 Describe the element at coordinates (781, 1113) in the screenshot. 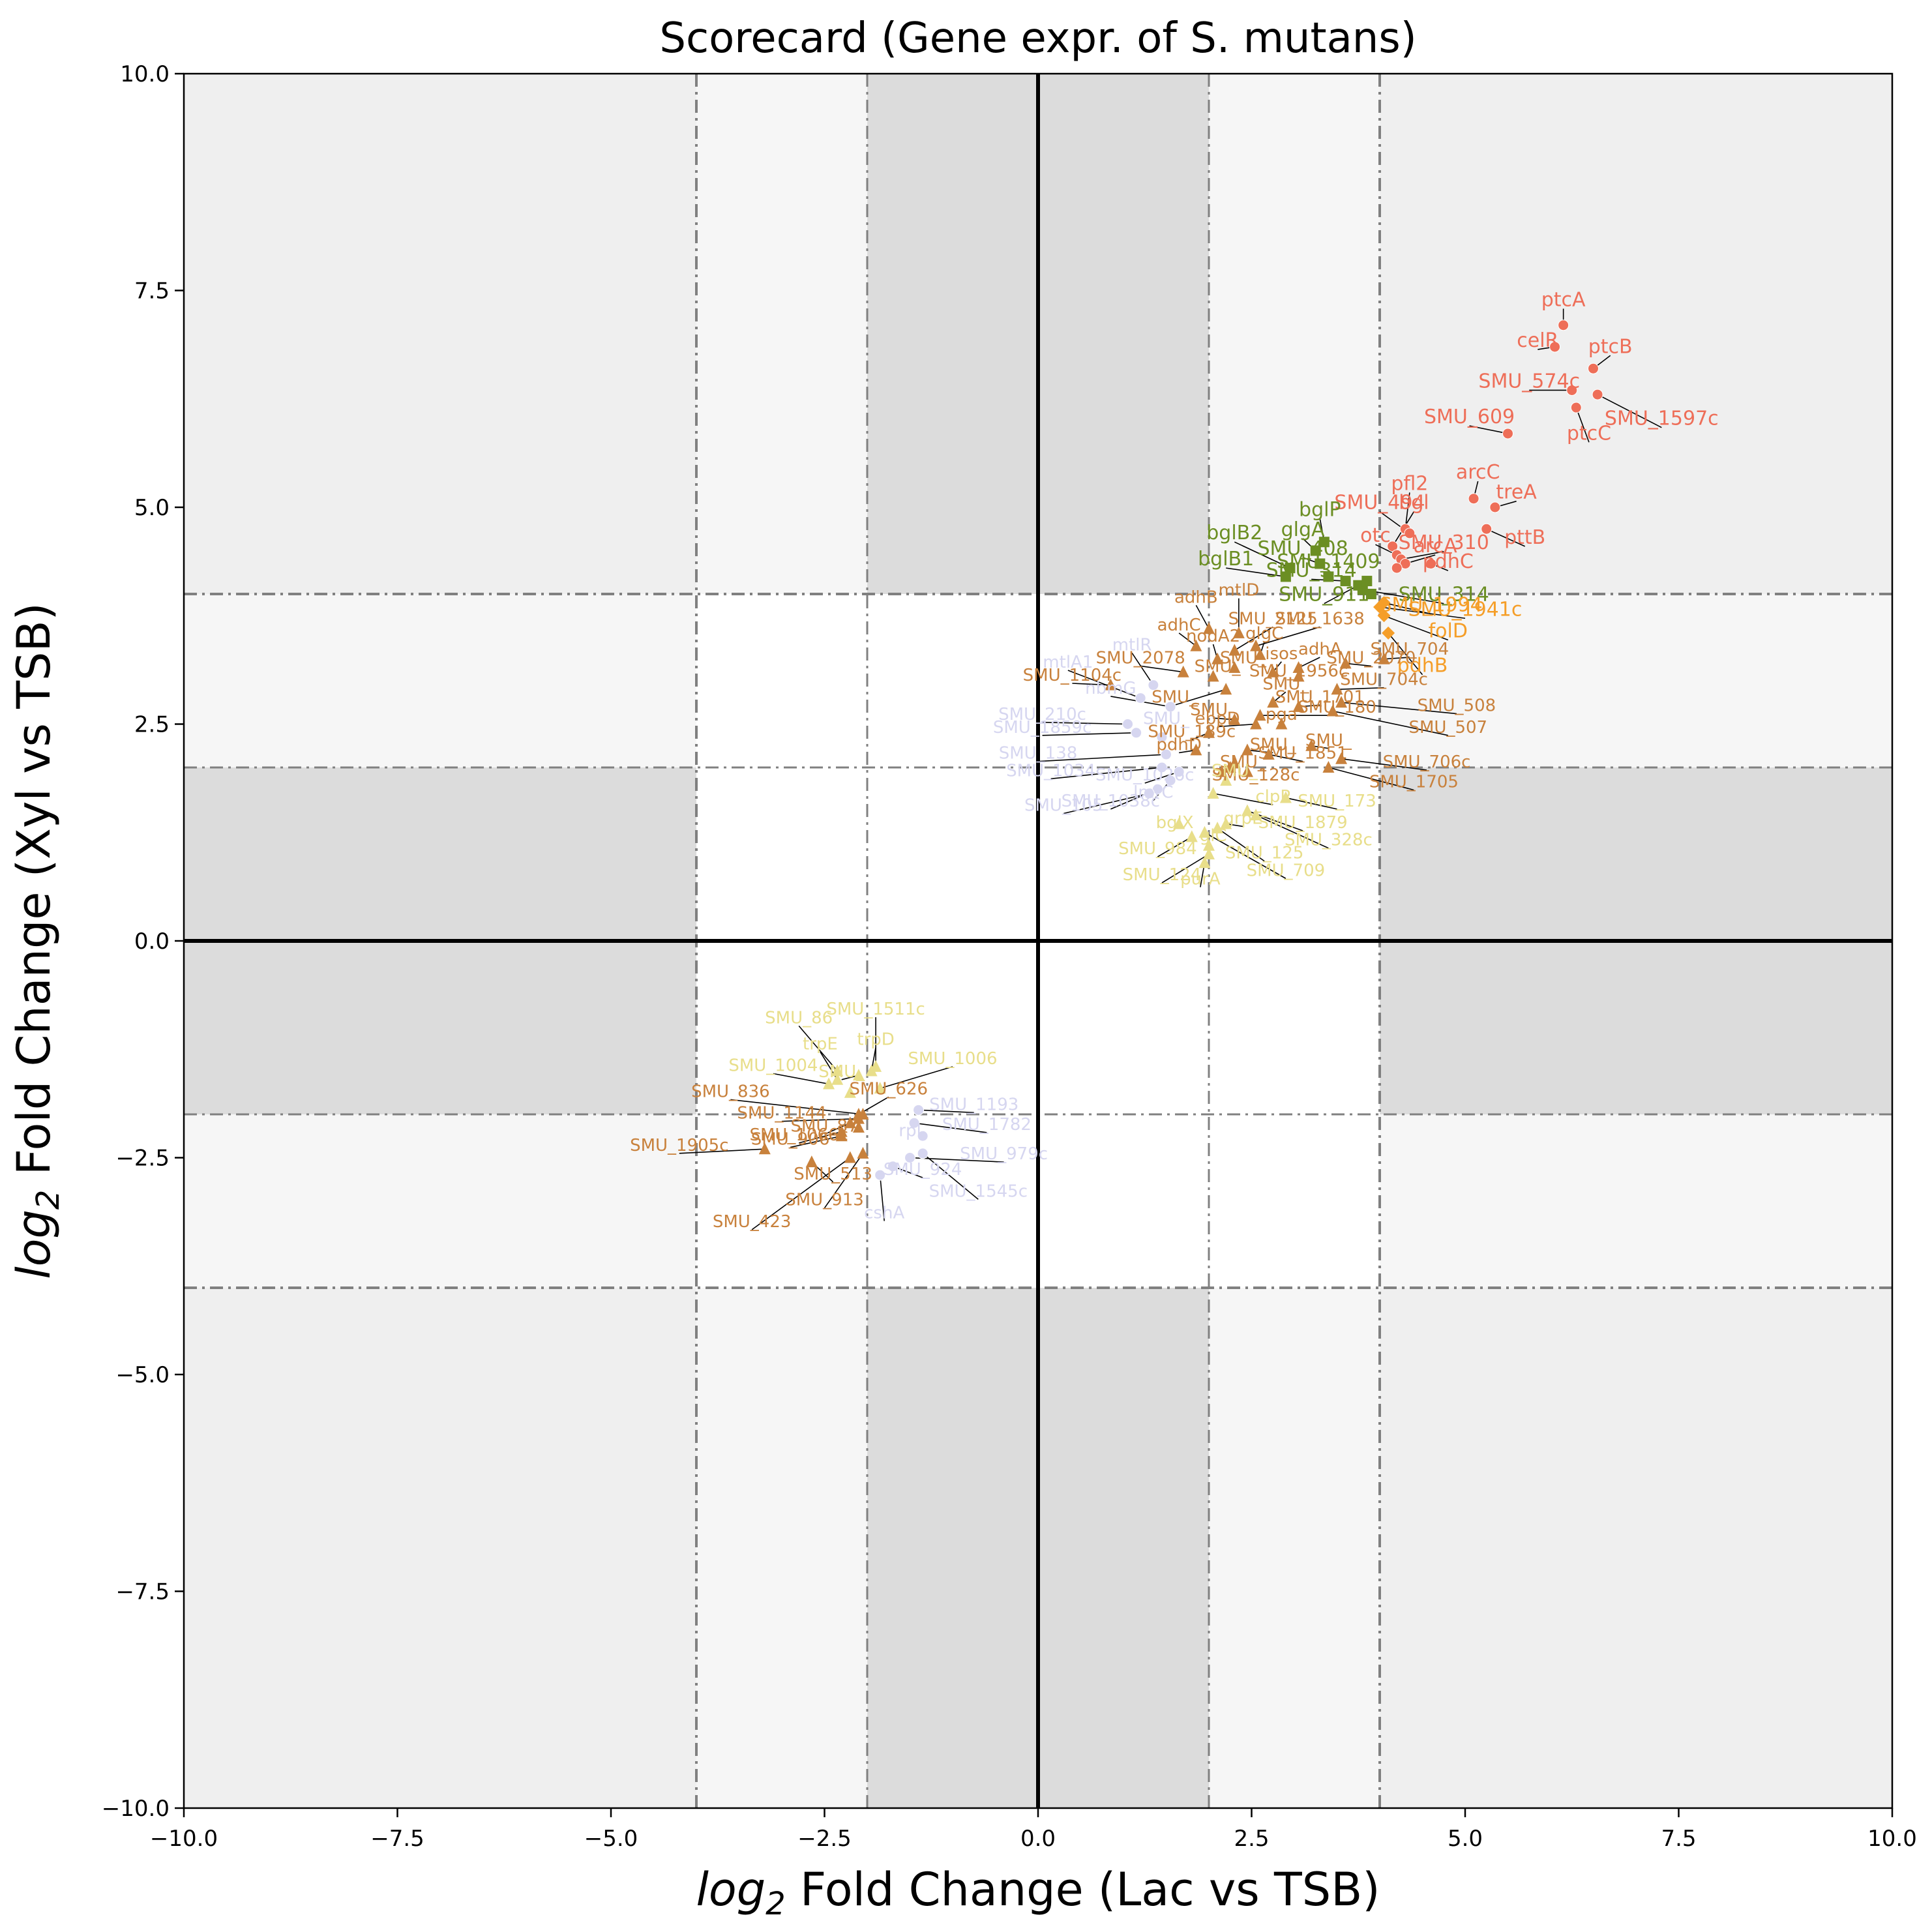

I see `point-label: SMU_1144` at that location.